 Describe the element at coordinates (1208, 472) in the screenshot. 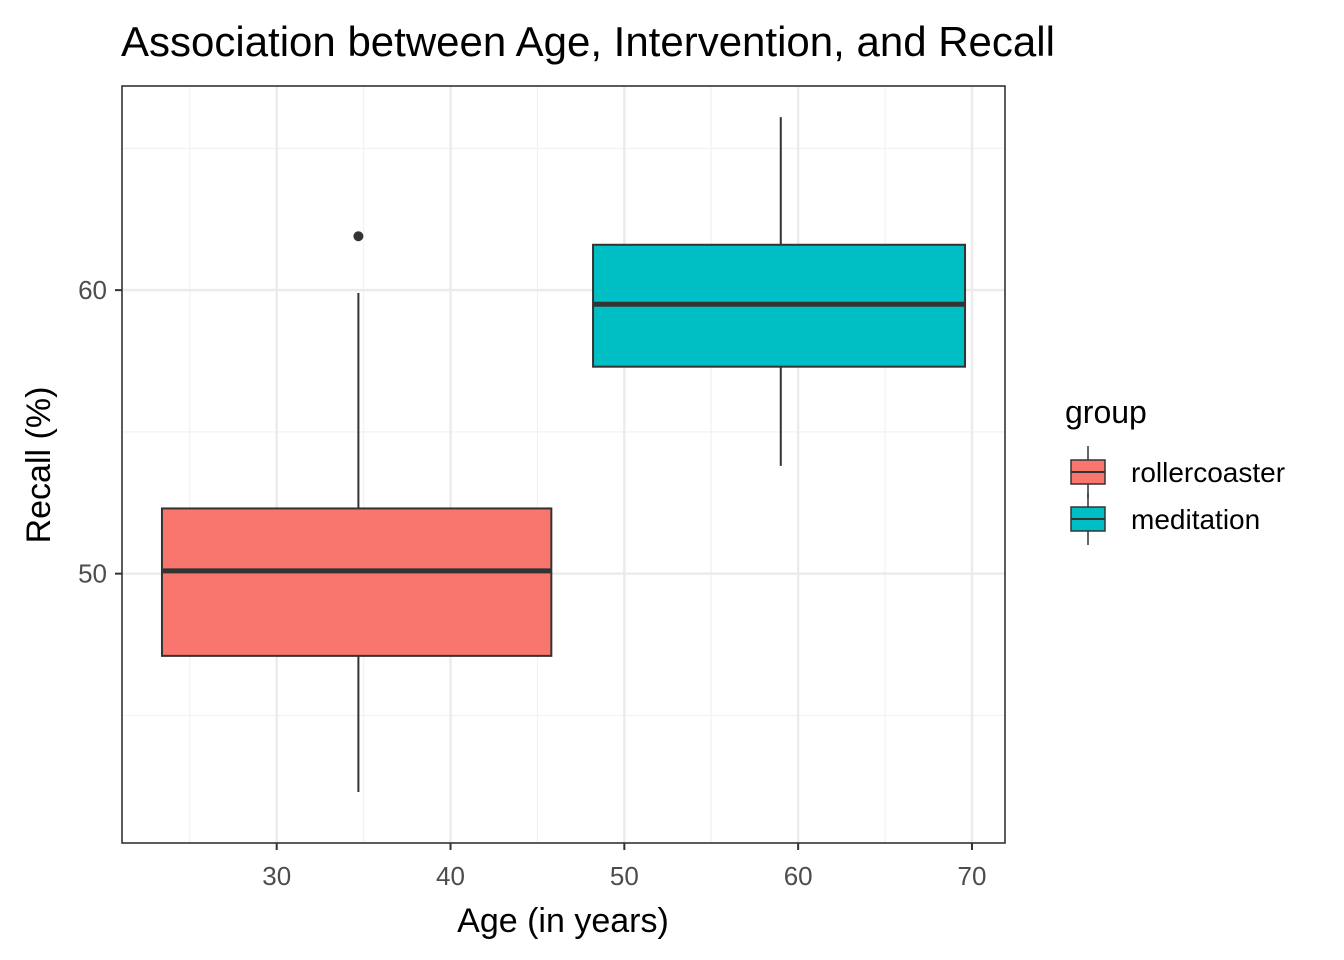

I see `legend-label: rollercoaster` at that location.